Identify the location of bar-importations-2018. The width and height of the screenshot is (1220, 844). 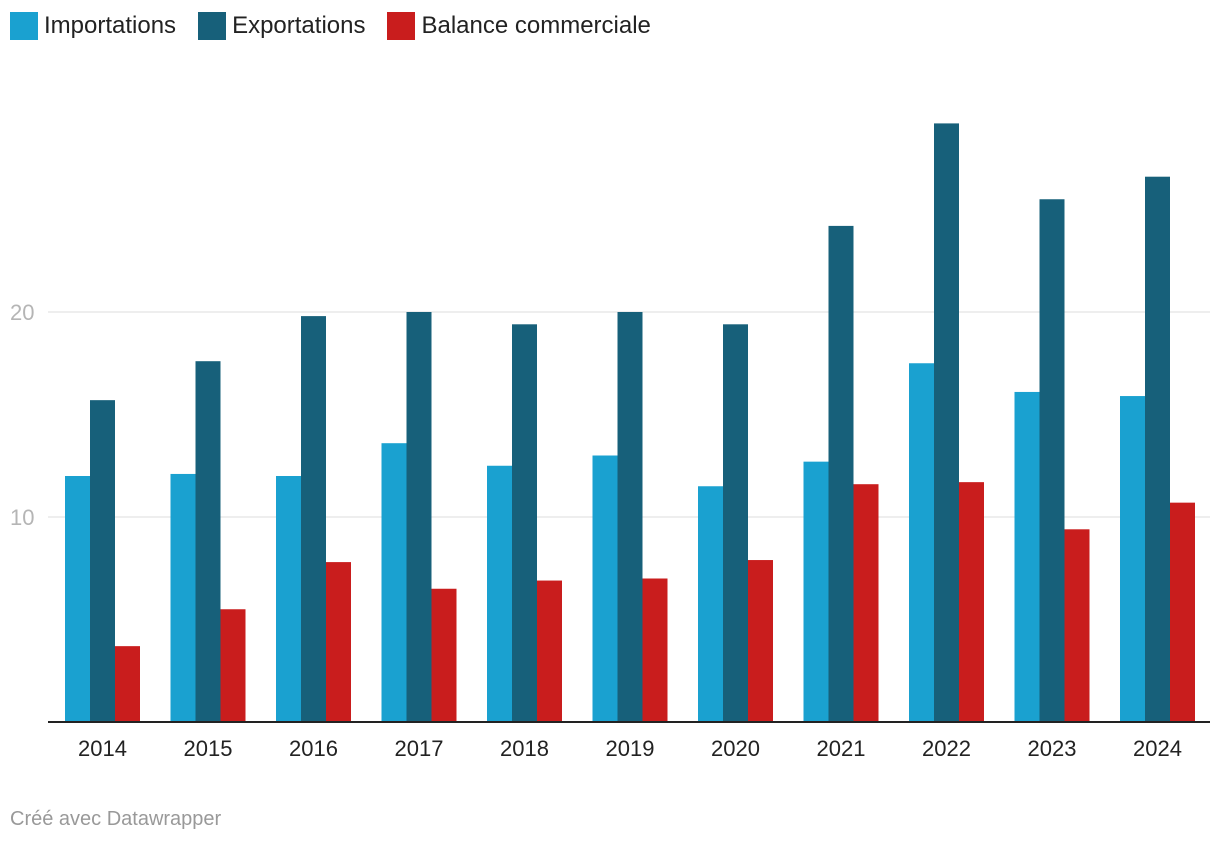
(499, 593).